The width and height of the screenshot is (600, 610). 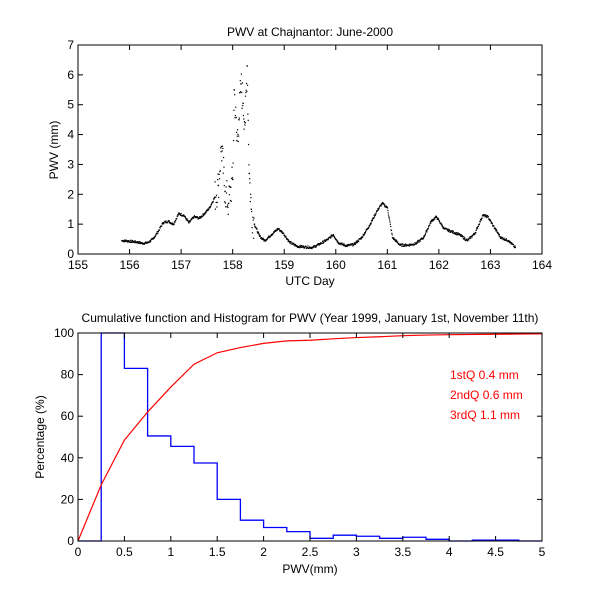 I want to click on y-tick-label: 5, so click(x=70, y=105).